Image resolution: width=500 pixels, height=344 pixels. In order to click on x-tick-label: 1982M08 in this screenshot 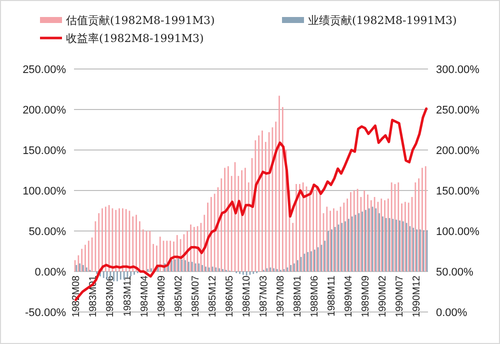, I will do `click(76, 296)`.